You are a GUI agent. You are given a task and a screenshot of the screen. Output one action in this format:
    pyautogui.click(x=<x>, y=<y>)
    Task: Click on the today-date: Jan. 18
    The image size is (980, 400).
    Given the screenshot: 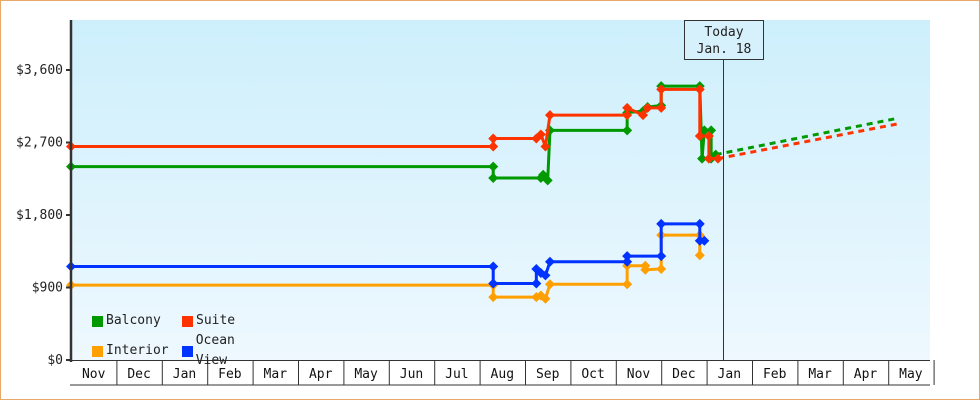 What is the action you would take?
    pyautogui.click(x=724, y=49)
    